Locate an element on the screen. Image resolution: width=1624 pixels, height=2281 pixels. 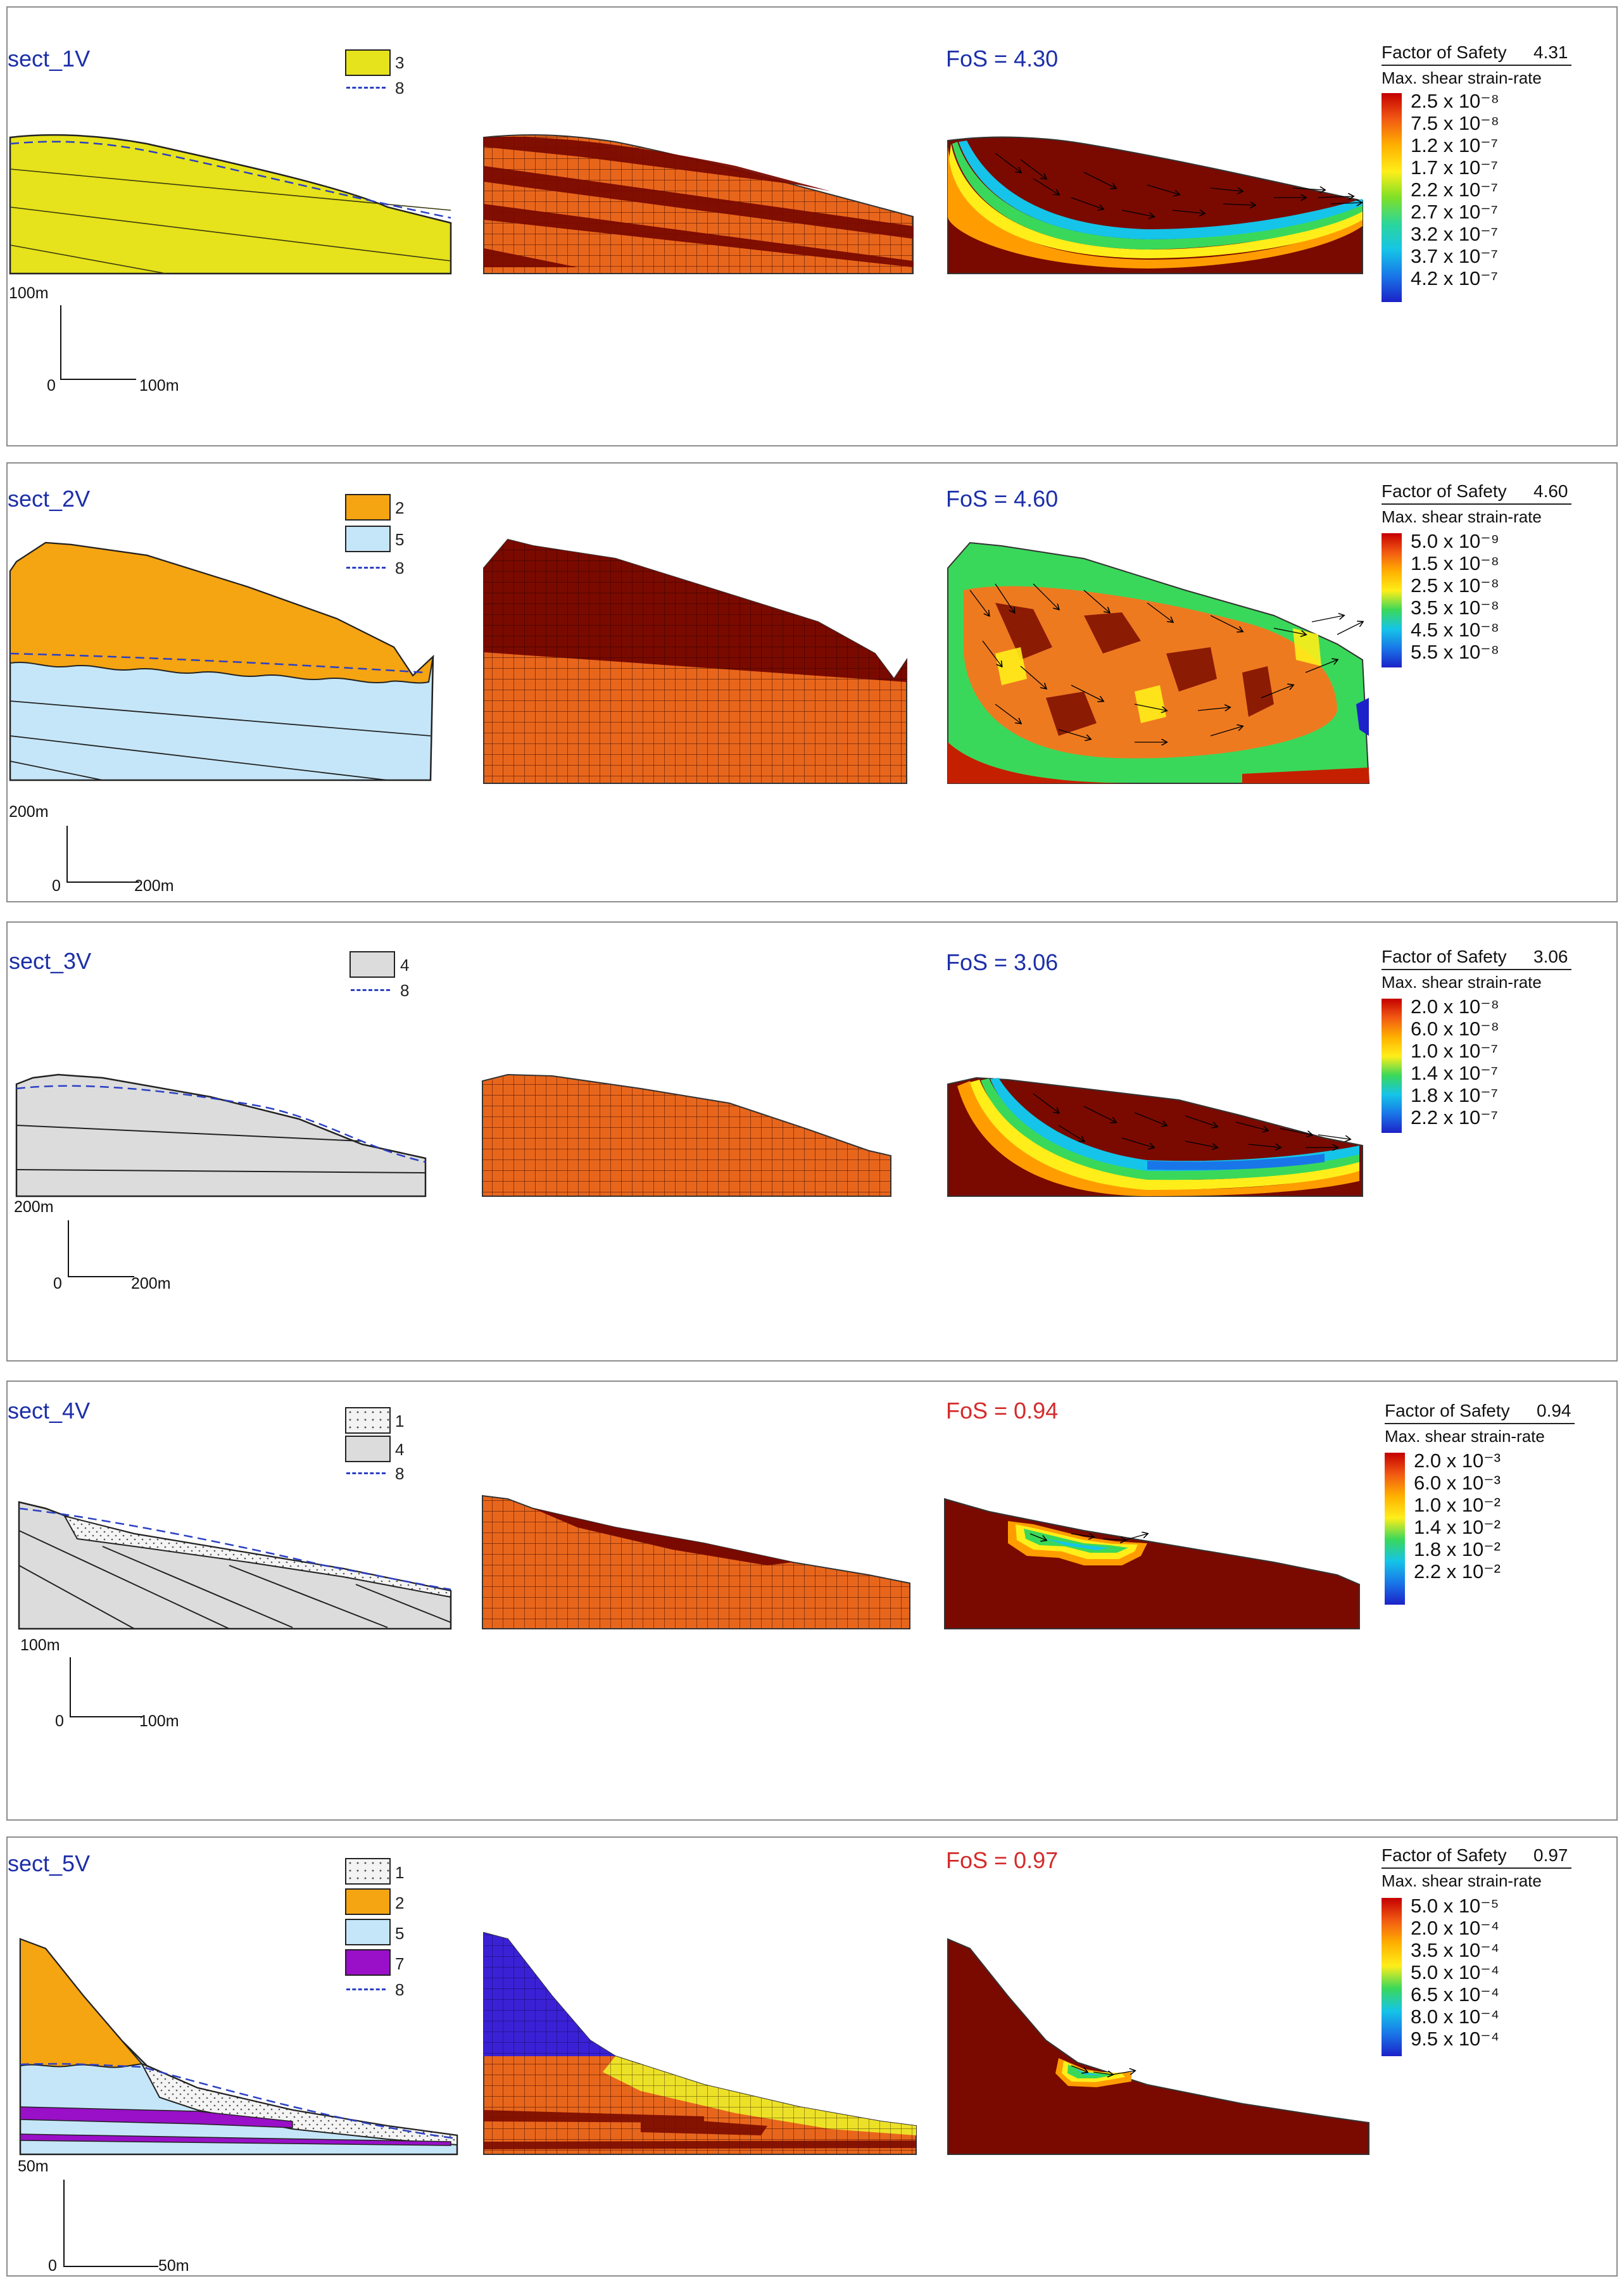
colorbar-tick: 1.8 x 10⁻² is located at coordinates (1457, 1549).